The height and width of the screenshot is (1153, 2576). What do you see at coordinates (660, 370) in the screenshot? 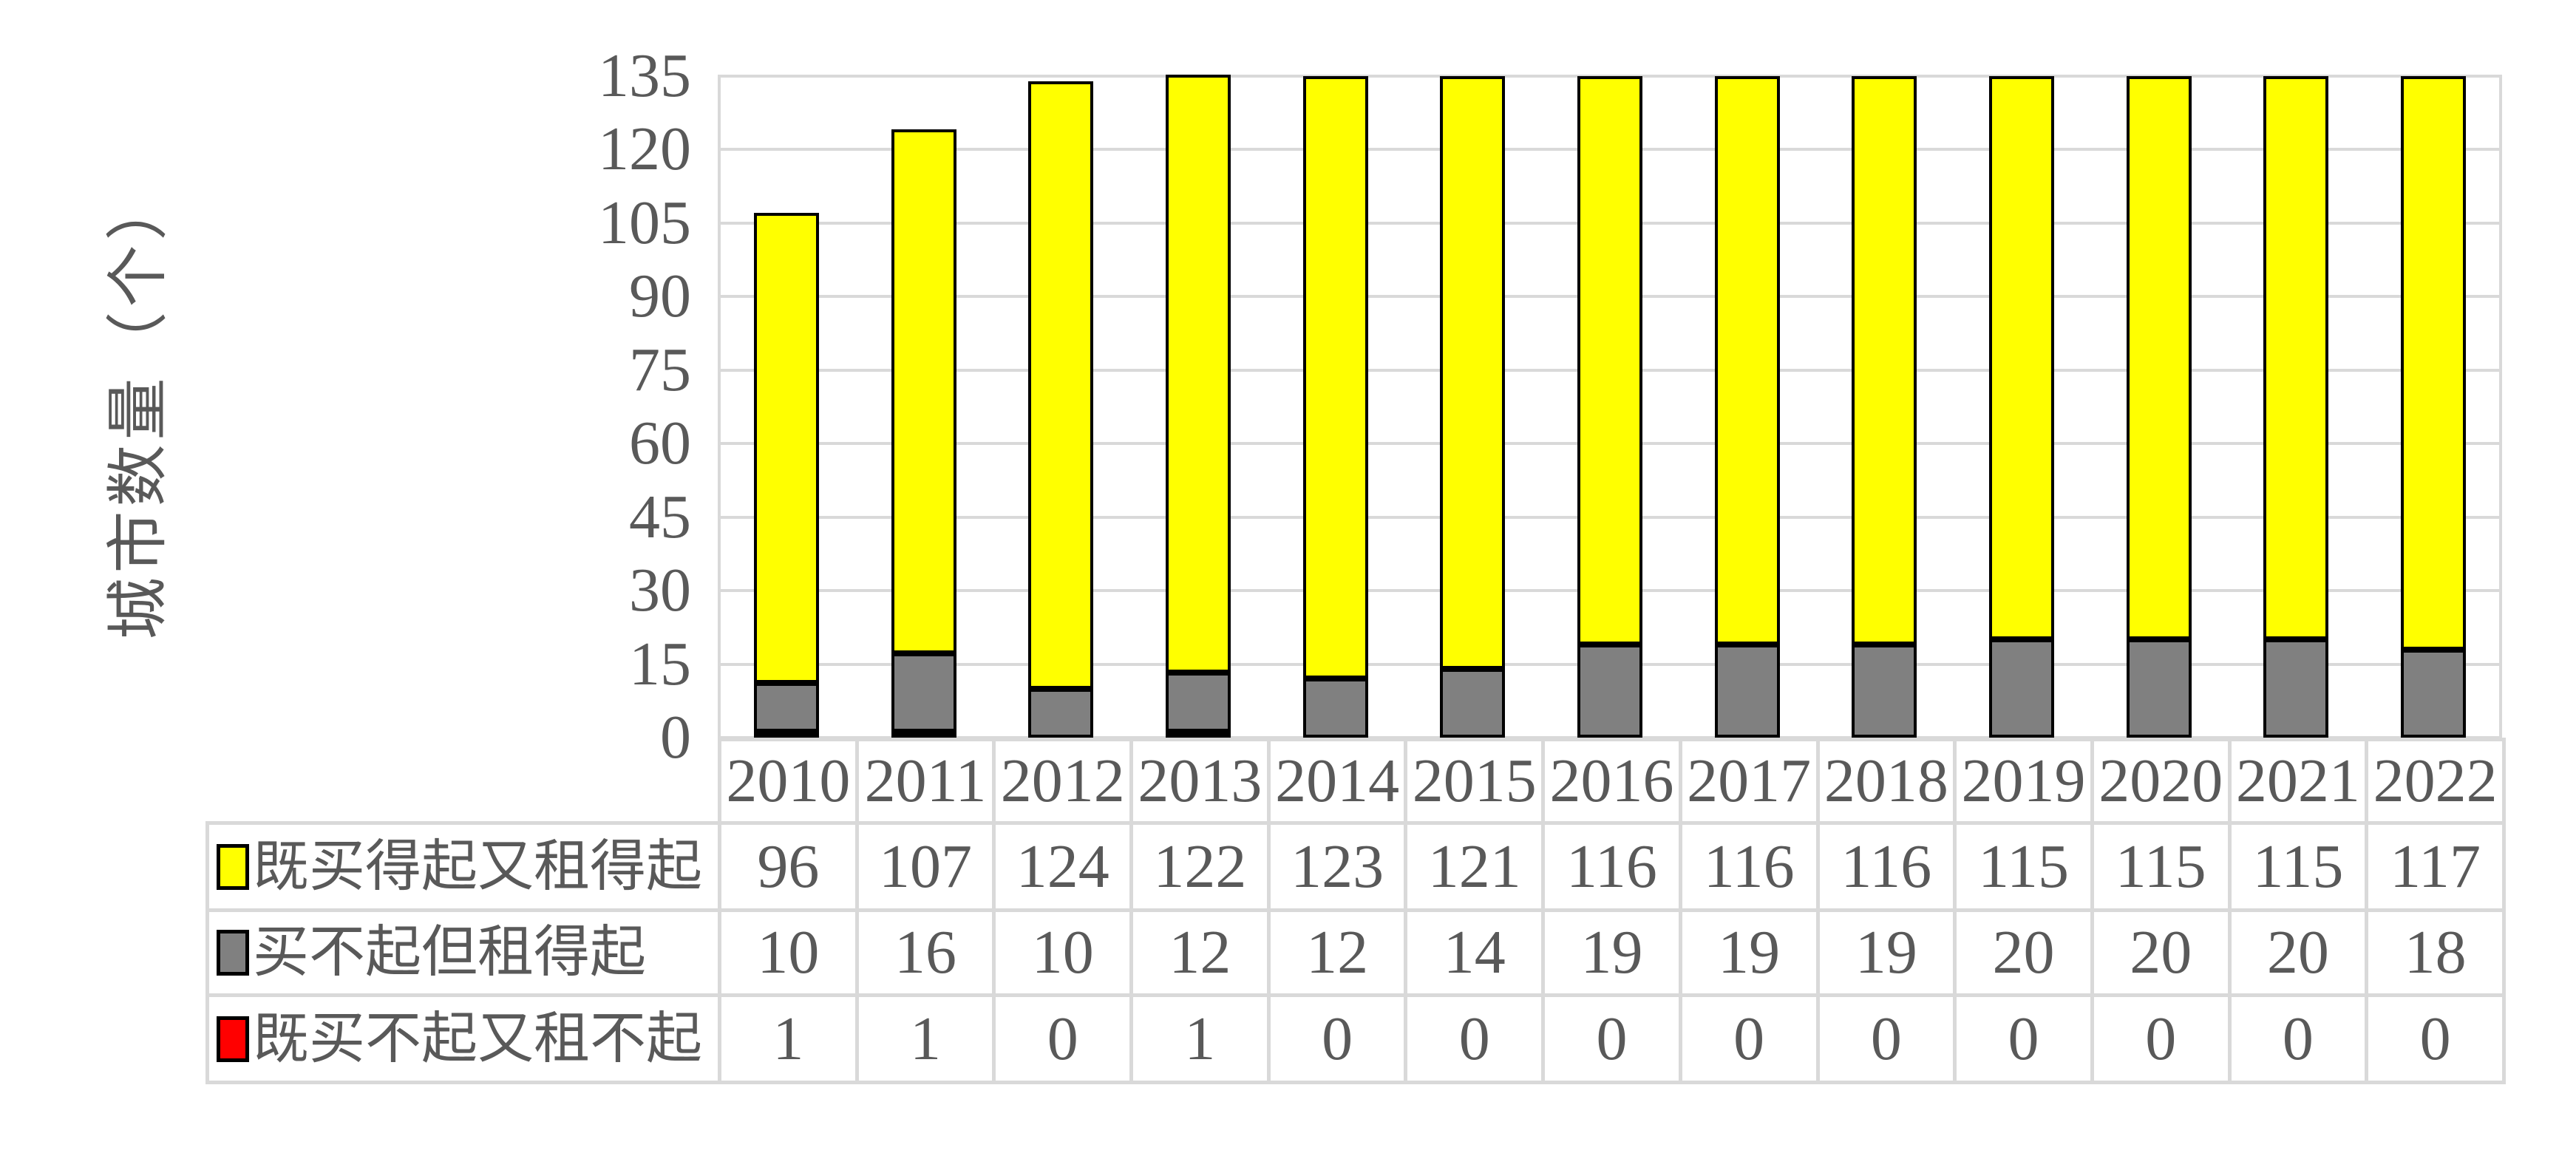
I see `y-tick-label: 75` at bounding box center [660, 370].